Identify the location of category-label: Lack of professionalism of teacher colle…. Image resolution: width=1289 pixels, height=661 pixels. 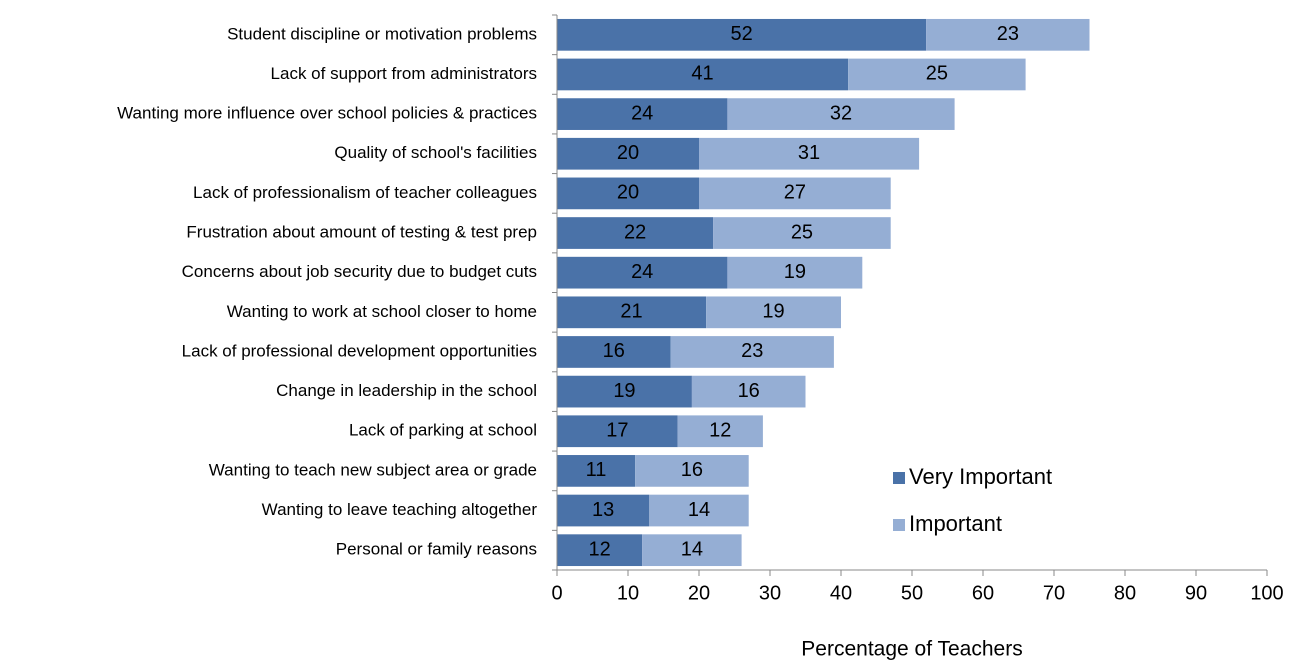
(365, 192).